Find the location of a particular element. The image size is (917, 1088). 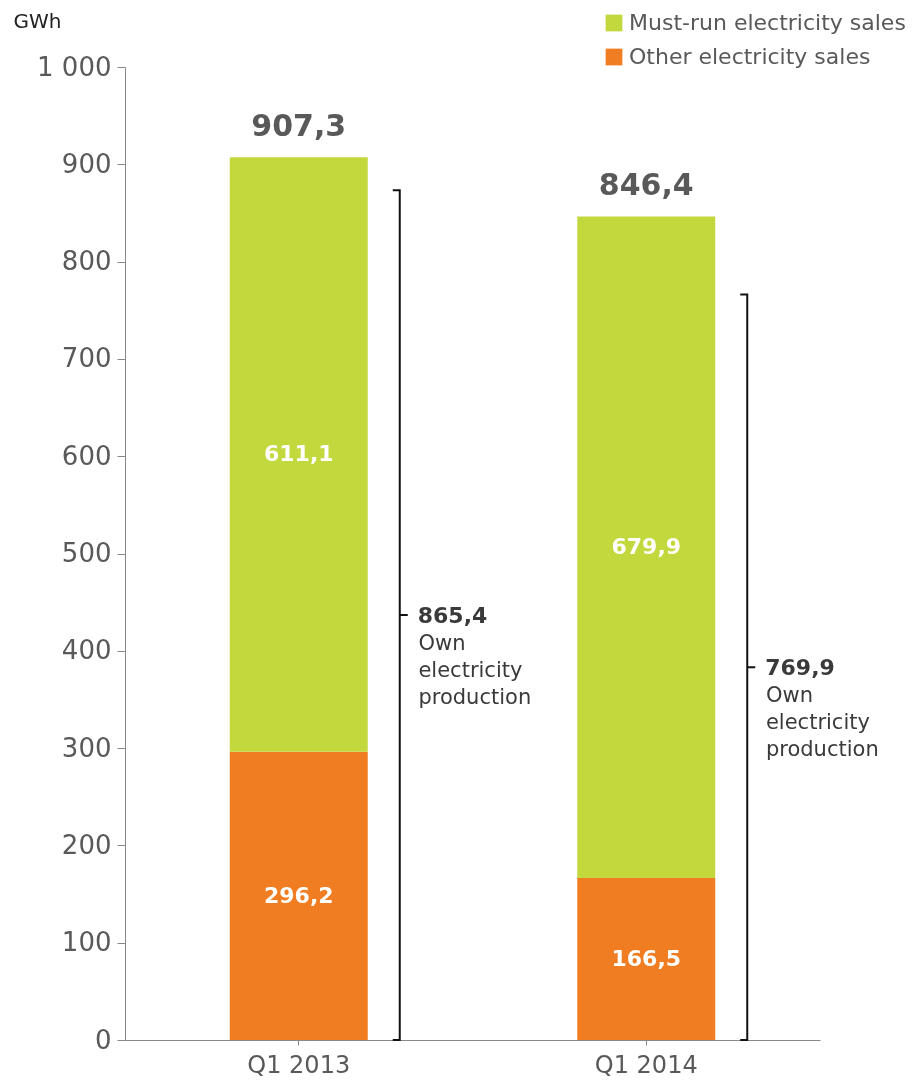

y-tick-label: 400 is located at coordinates (86, 650).